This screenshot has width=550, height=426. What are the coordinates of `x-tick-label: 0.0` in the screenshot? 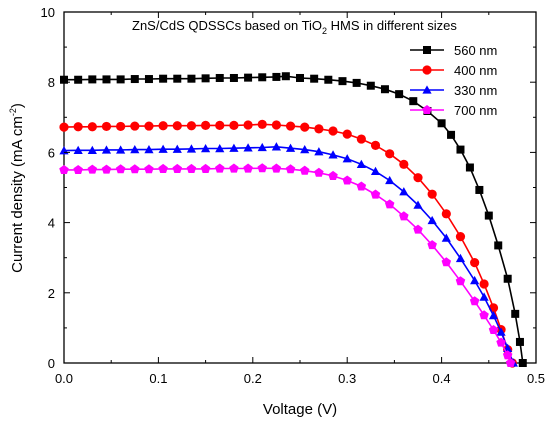 It's located at (64, 378).